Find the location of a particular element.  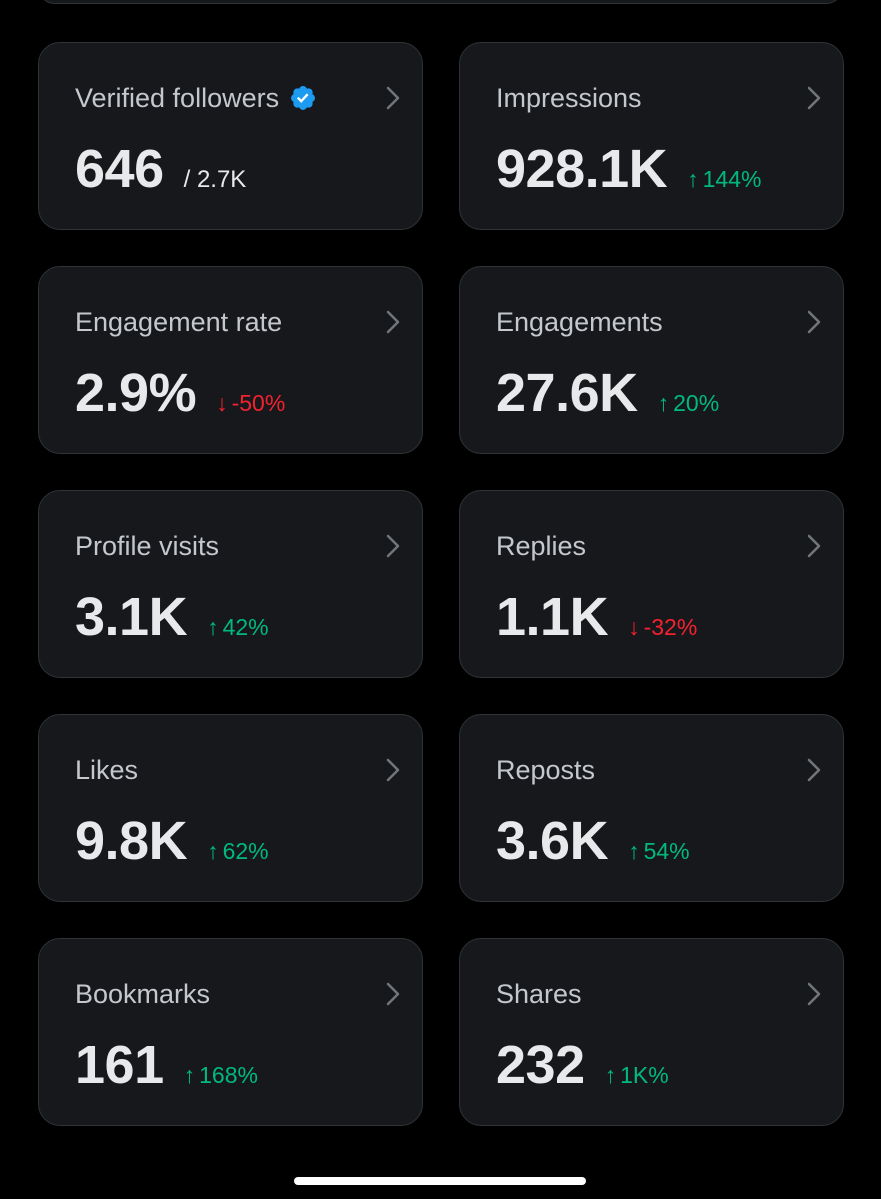

metric-value-row: 232 ↑ 1K% is located at coordinates (582, 1065).